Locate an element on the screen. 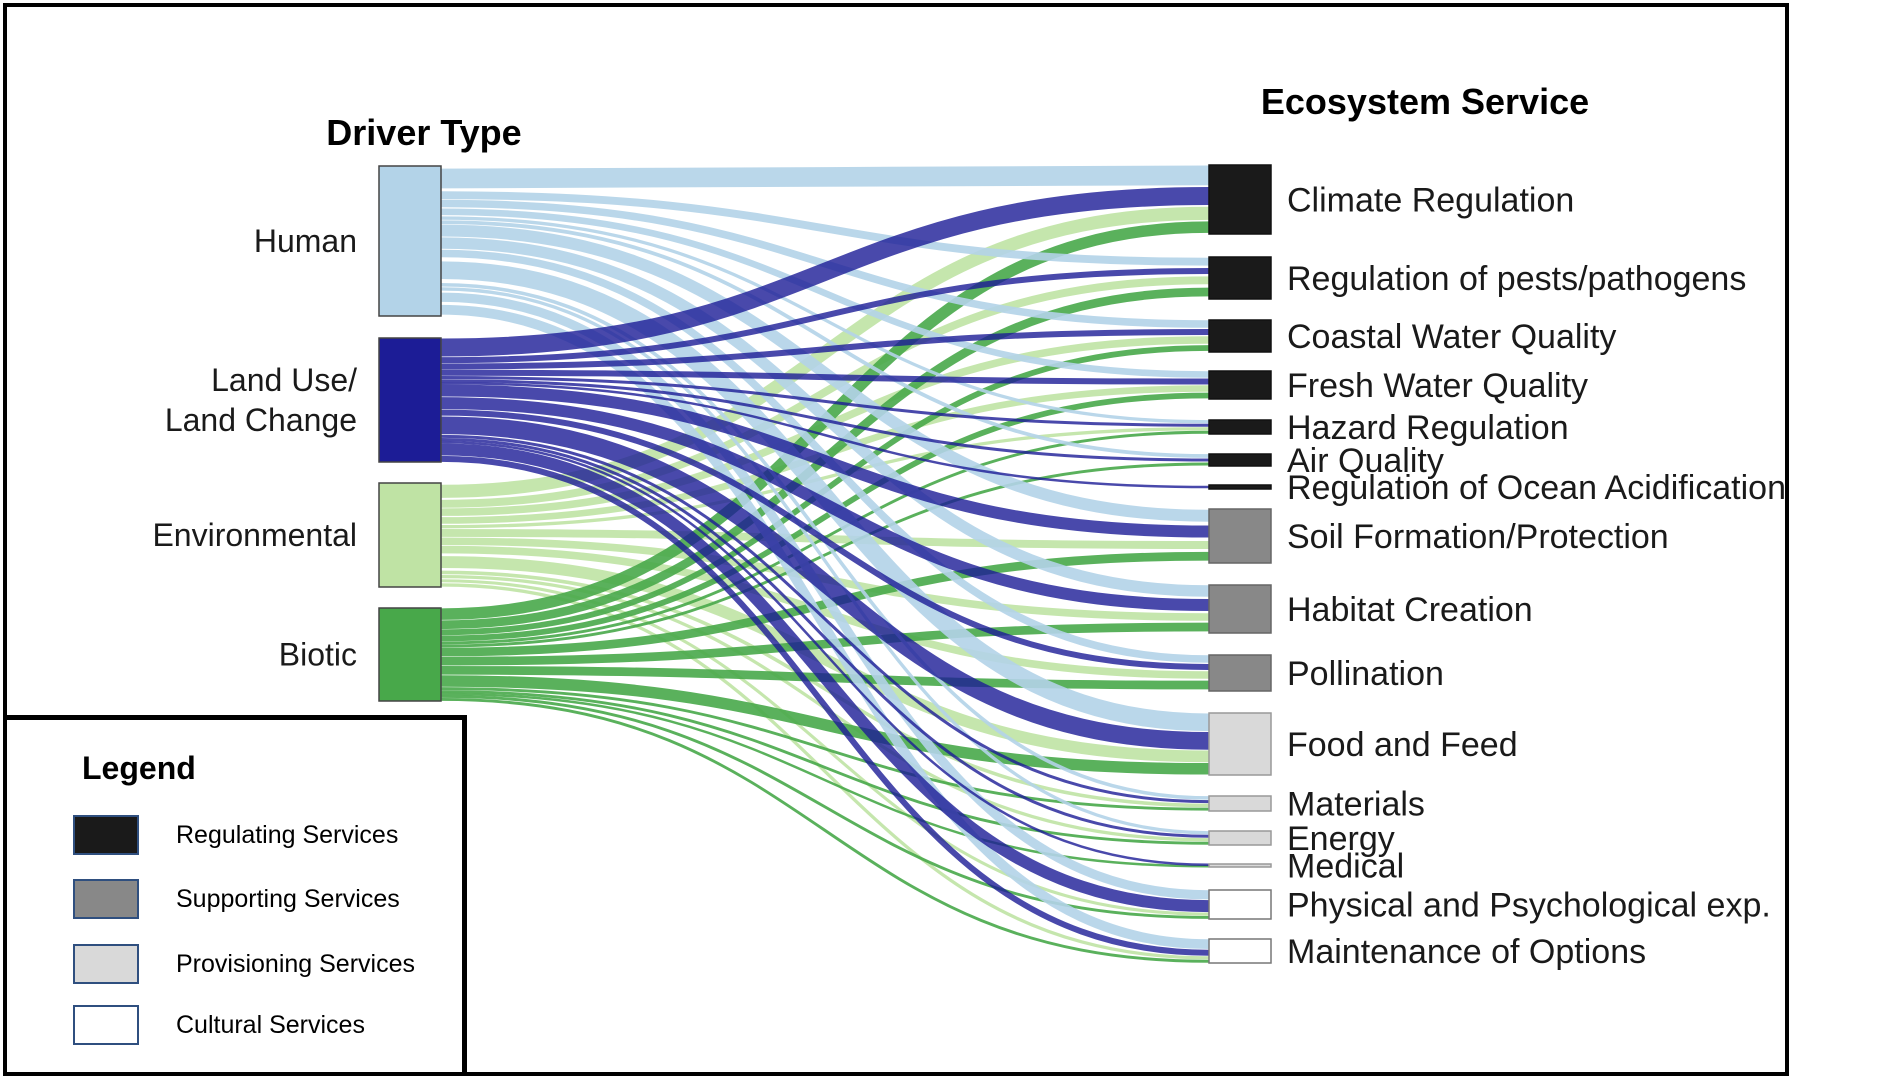 This screenshot has height=1082, width=1901. service-label-materials: Materials is located at coordinates (1356, 805).